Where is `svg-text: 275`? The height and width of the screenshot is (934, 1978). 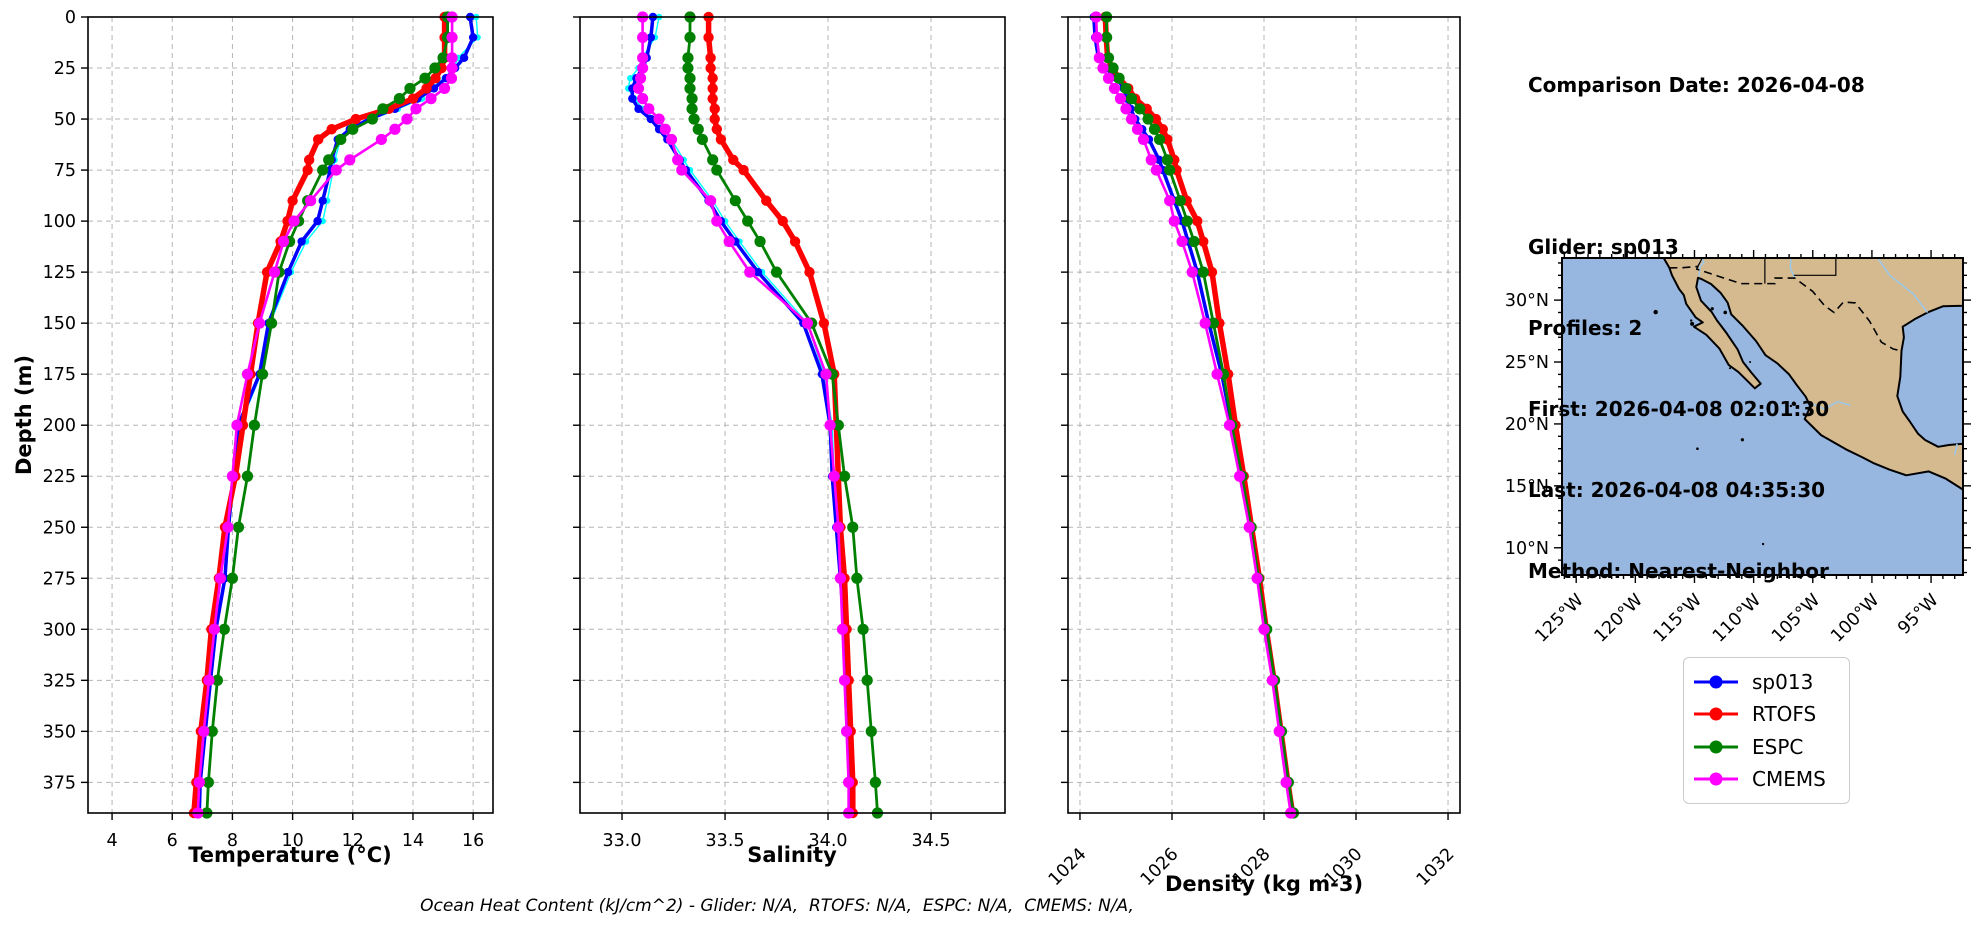
svg-text: 275 is located at coordinates (59, 579).